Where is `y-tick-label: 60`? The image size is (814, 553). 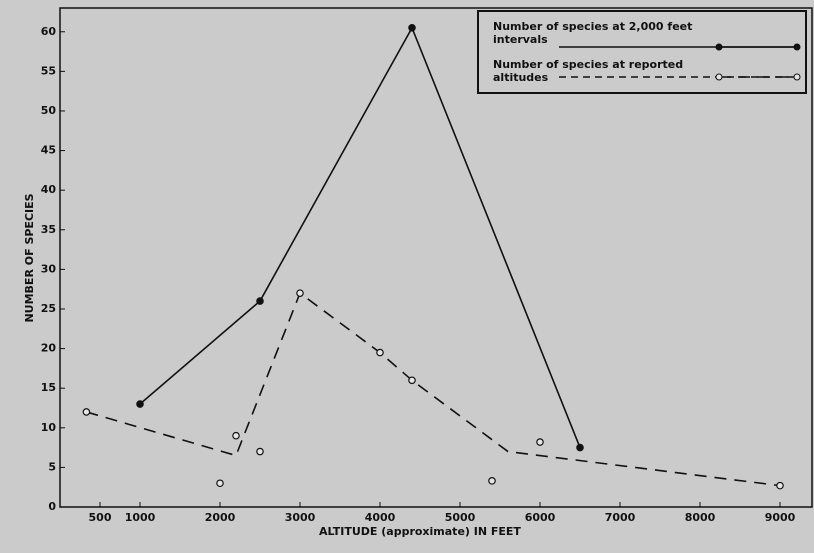 y-tick-label: 60 is located at coordinates (49, 31).